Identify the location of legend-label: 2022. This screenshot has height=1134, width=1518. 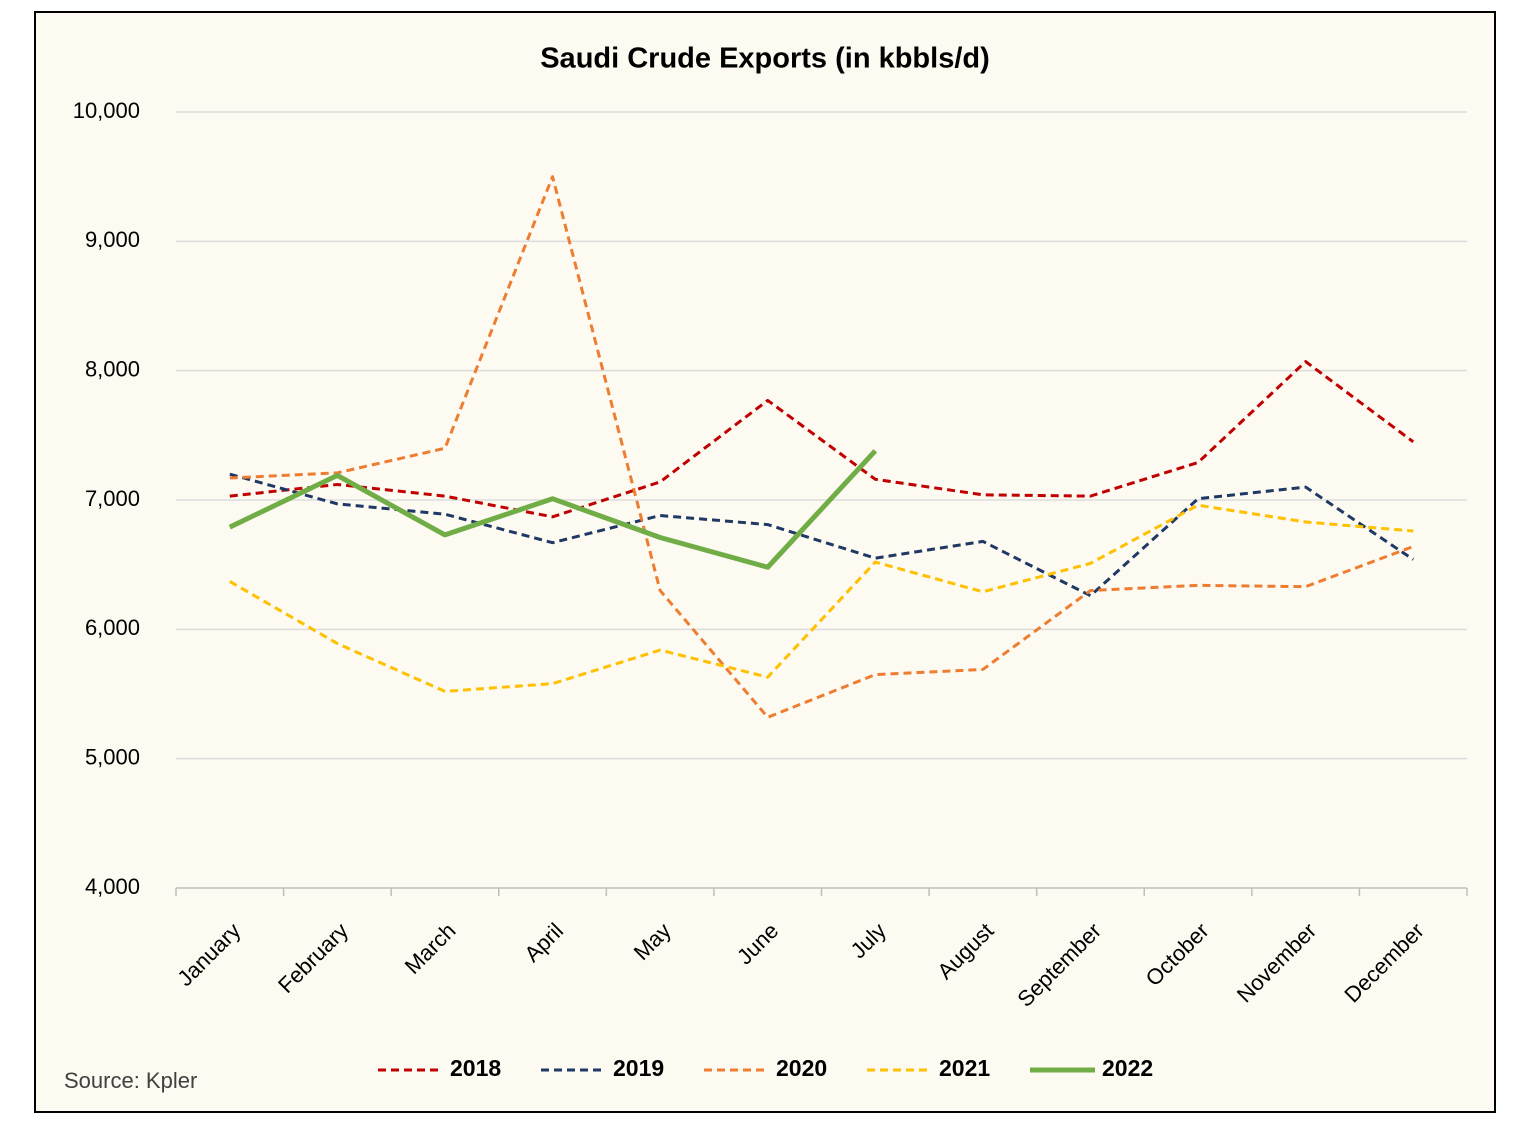
(1127, 1068).